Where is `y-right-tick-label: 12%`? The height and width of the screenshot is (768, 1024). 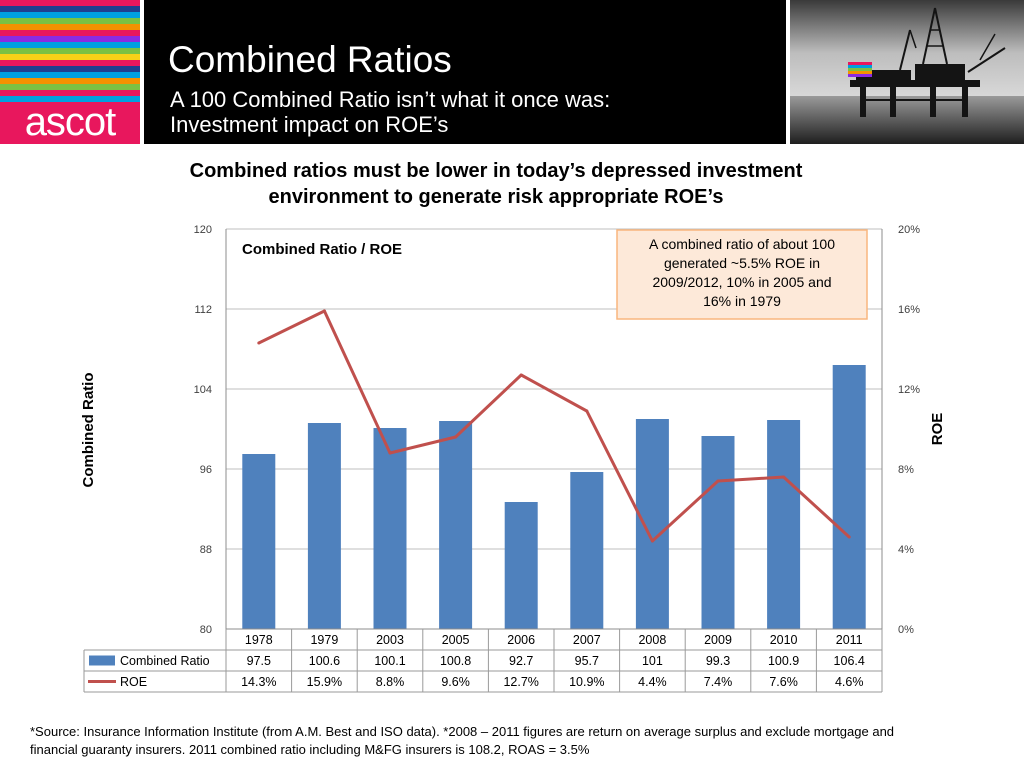
y-right-tick-label: 12% is located at coordinates (909, 390).